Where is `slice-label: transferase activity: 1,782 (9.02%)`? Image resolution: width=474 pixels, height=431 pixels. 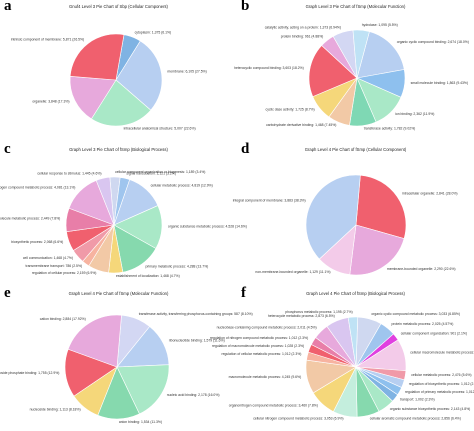 slice-label: transferase activity: 1,782 (9.02%) is located at coordinates (389, 129).